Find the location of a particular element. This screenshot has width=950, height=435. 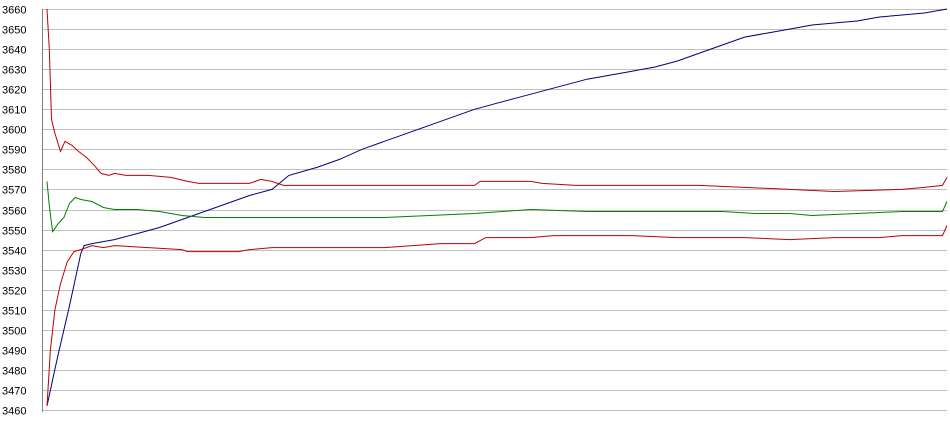

y-tick-label: 3620 is located at coordinates (14, 91).